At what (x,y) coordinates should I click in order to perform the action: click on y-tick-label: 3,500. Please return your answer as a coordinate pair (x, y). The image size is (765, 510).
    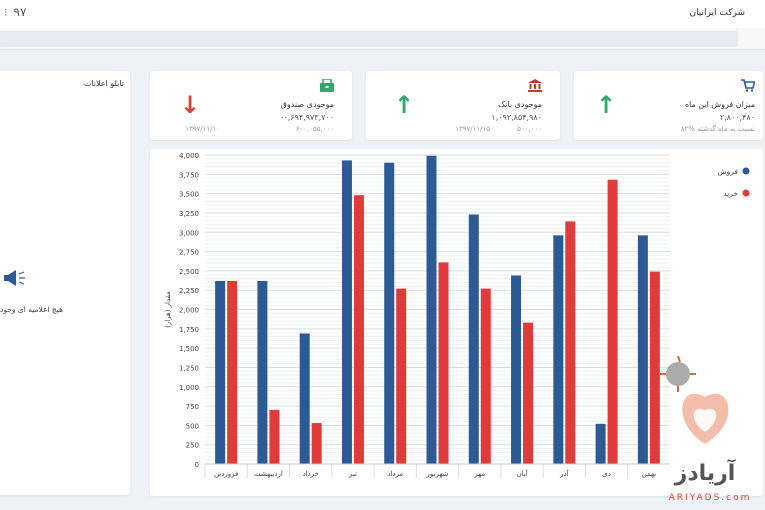
    Looking at the image, I should click on (189, 195).